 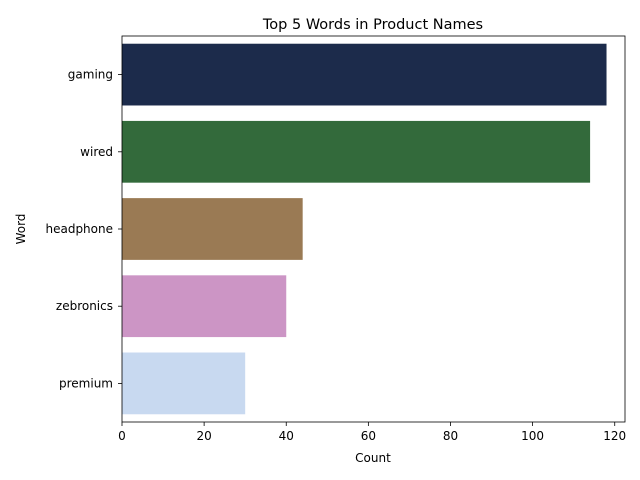 What do you see at coordinates (614, 436) in the screenshot?
I see `x-tick-label: 120` at bounding box center [614, 436].